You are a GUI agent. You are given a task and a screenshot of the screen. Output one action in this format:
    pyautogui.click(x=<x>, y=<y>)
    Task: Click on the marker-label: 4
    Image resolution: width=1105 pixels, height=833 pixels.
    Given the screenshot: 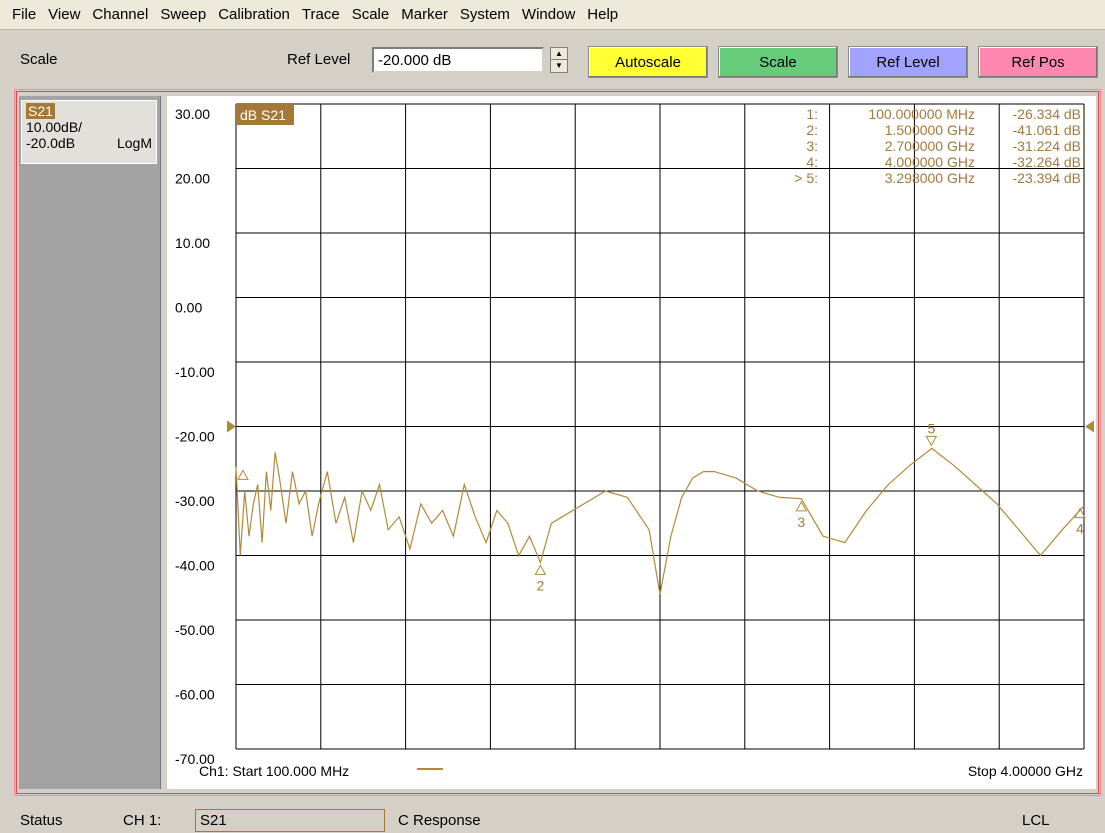 What is the action you would take?
    pyautogui.click(x=1080, y=529)
    